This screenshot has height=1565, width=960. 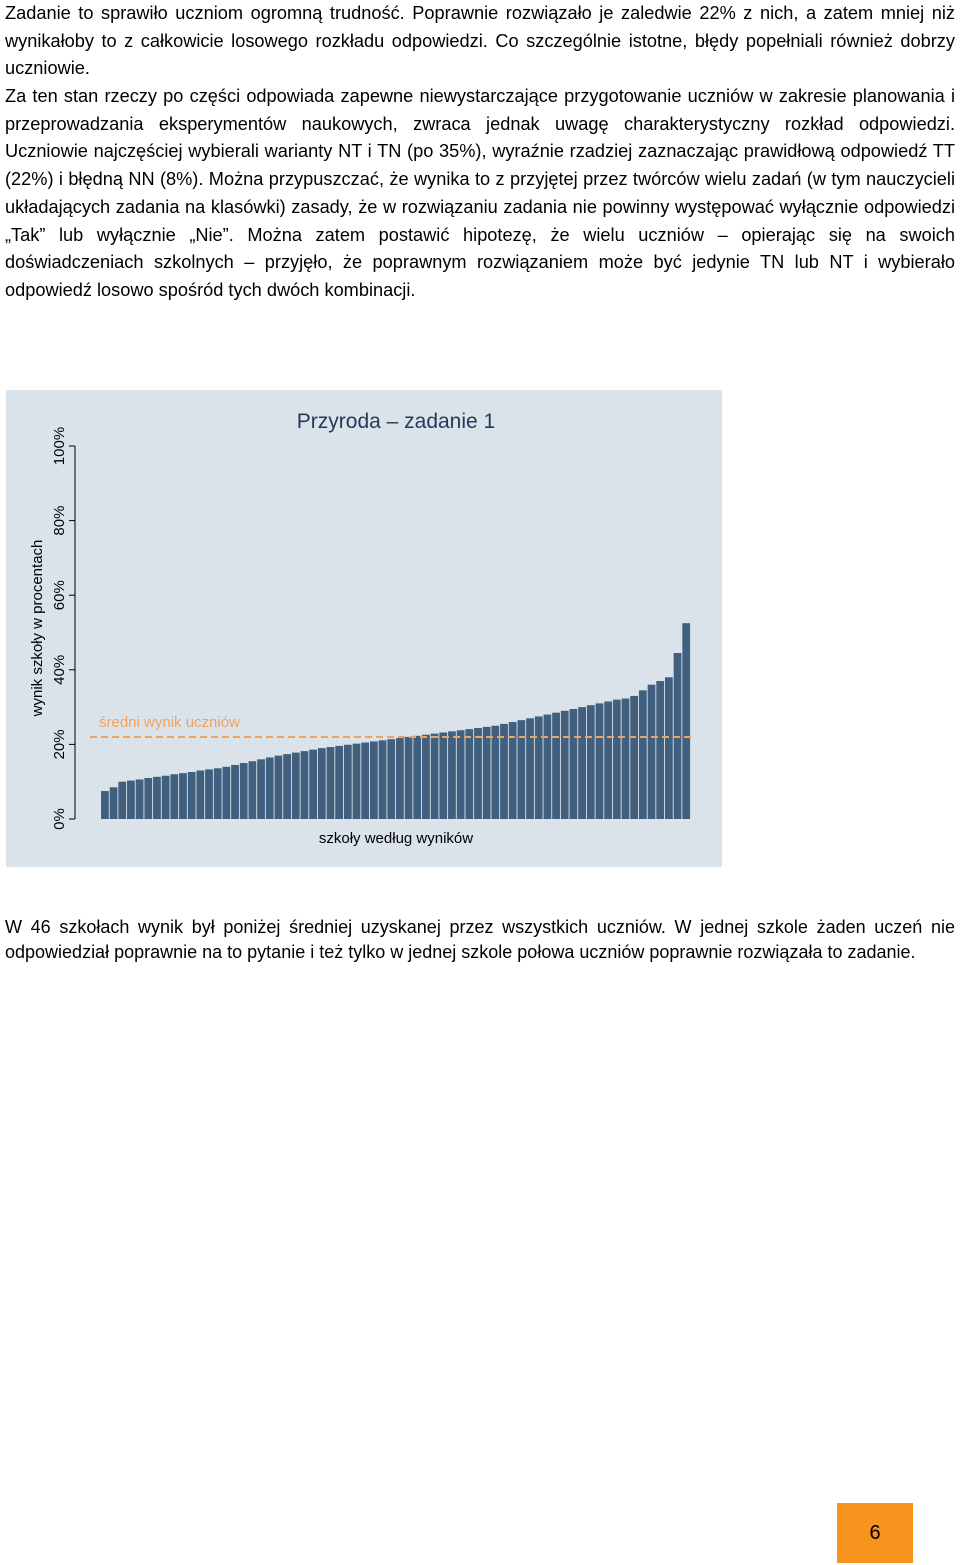 What do you see at coordinates (59, 446) in the screenshot?
I see `y-tick-label: 100%` at bounding box center [59, 446].